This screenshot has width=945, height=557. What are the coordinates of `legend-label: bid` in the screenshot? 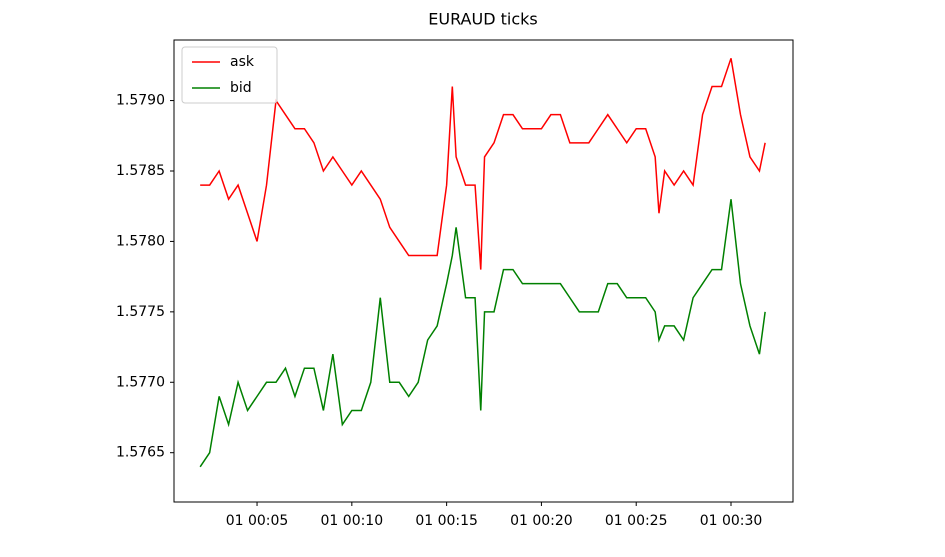 It's located at (241, 88).